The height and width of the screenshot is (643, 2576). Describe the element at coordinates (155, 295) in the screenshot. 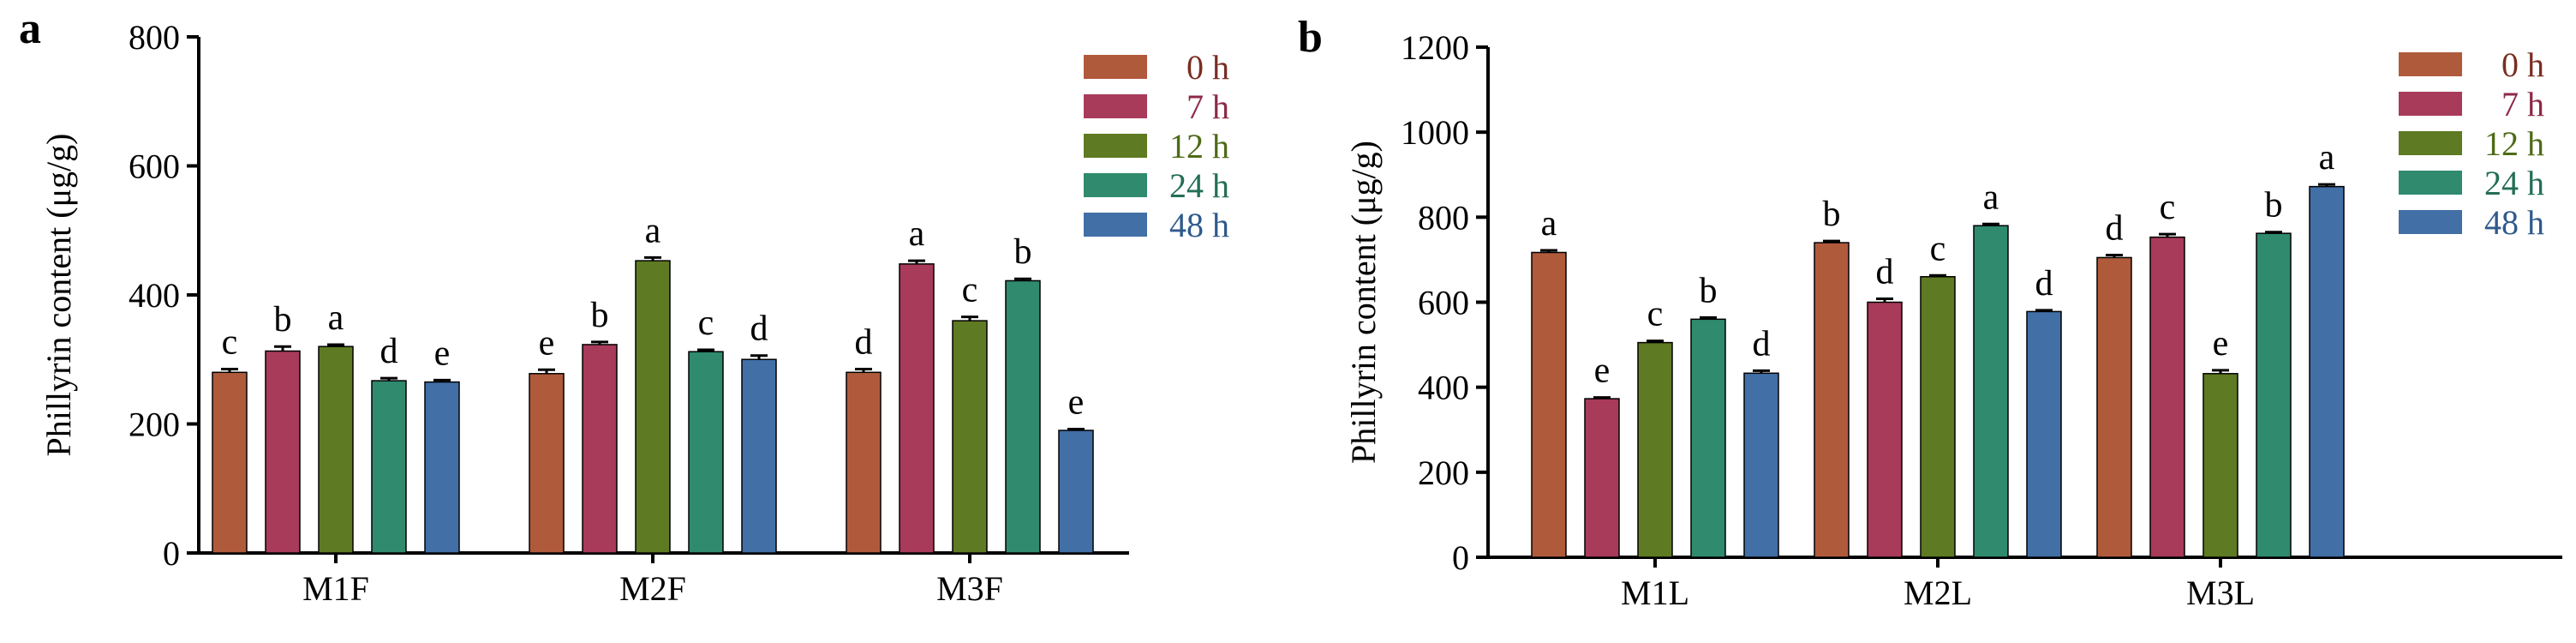

I see `y-tick-label: 400` at that location.